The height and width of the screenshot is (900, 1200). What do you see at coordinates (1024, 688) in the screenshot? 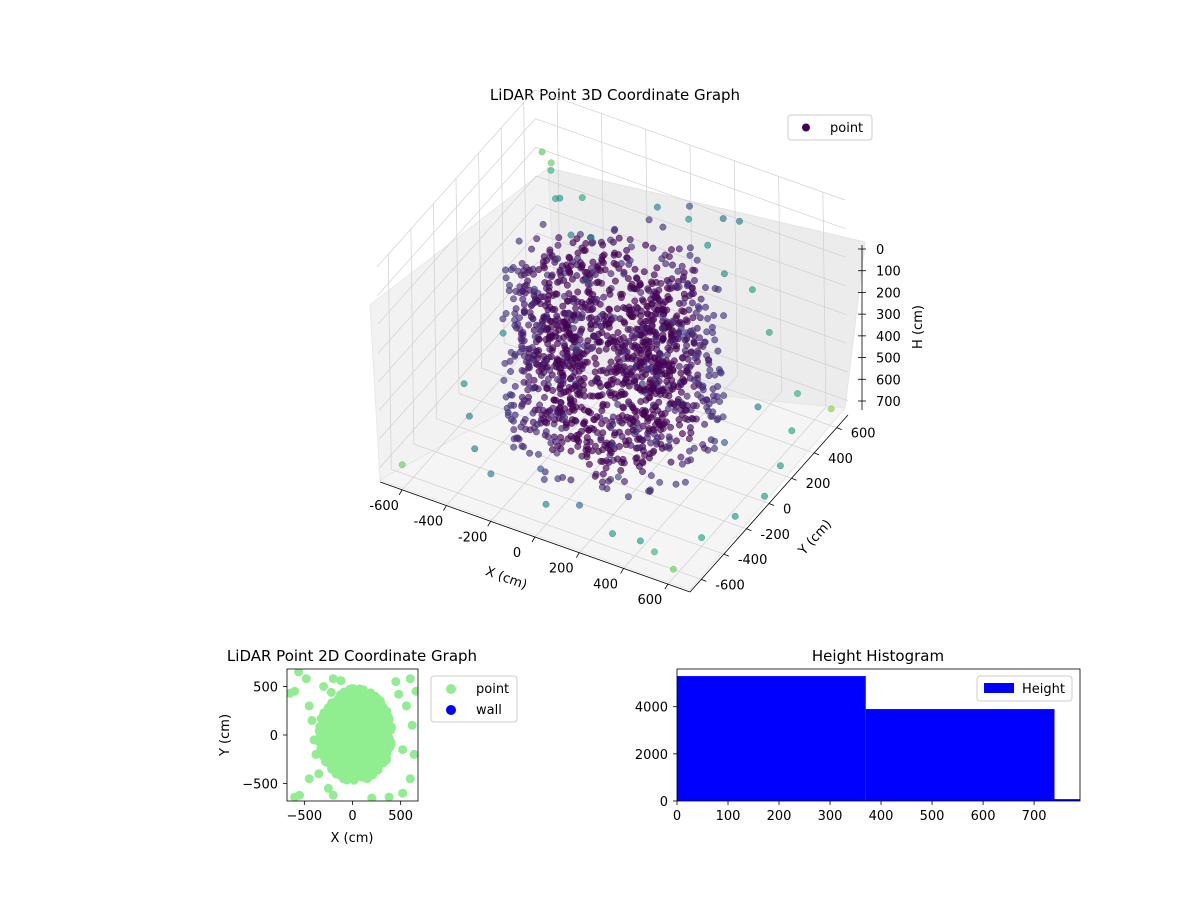
I see `hist-legend: Height` at bounding box center [1024, 688].